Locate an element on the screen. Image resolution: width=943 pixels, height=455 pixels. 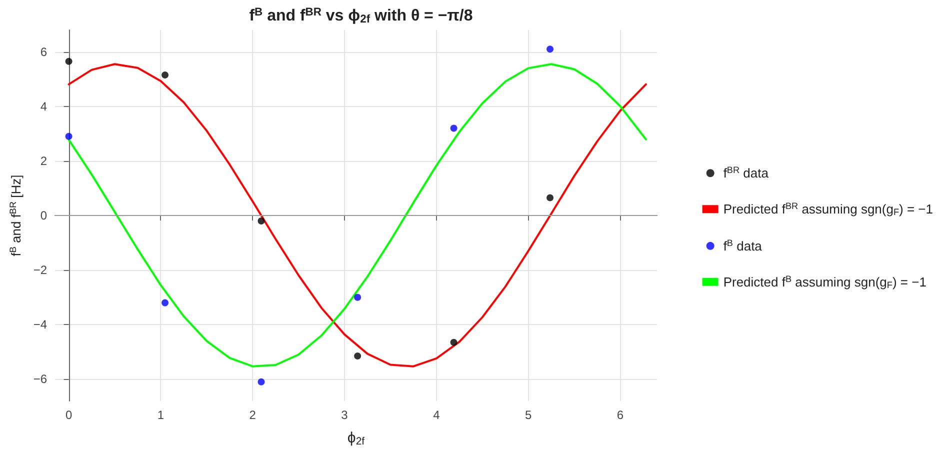
x-tick-label: 1 is located at coordinates (160, 415).